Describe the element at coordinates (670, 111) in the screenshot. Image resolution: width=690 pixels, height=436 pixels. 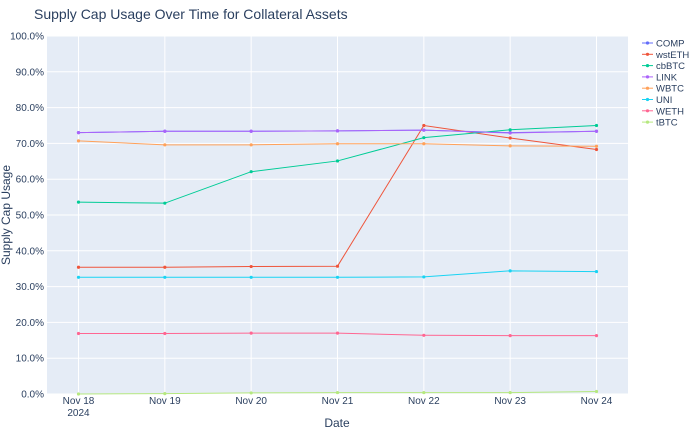
I see `legend-label: WETH` at that location.